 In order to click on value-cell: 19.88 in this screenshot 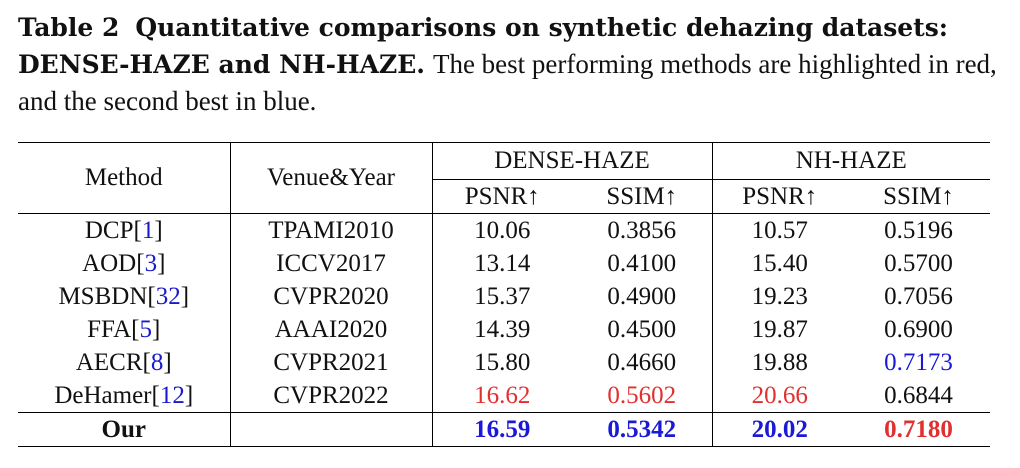, I will do `click(779, 362)`.